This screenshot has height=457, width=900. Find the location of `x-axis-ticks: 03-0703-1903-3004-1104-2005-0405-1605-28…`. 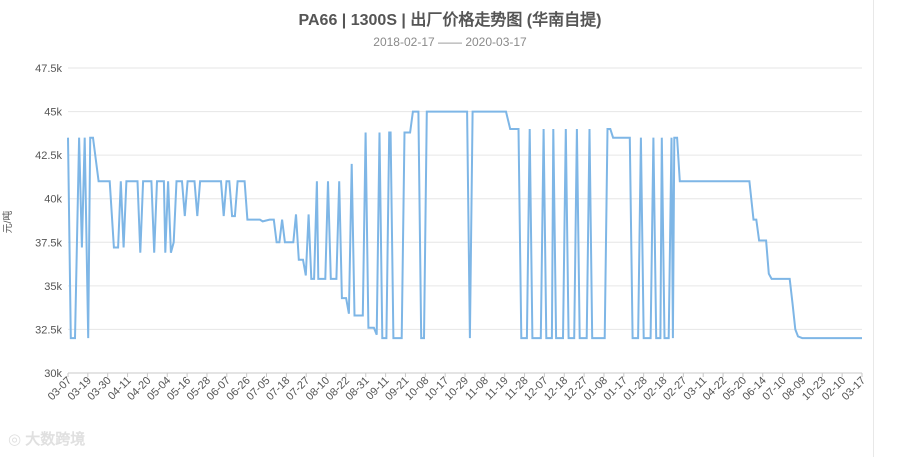

x-axis-ticks: 03-0703-1903-3004-1104-2005-0405-1605-28… is located at coordinates (457, 388).